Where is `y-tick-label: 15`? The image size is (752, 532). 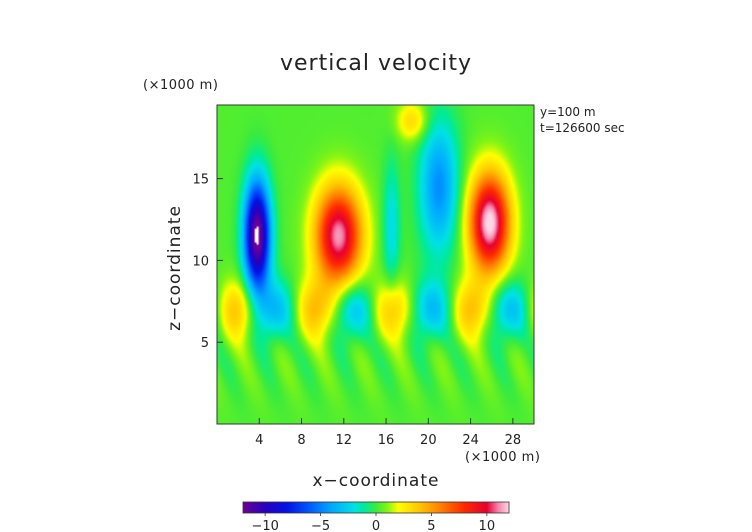
y-tick-label: 15 is located at coordinates (200, 180).